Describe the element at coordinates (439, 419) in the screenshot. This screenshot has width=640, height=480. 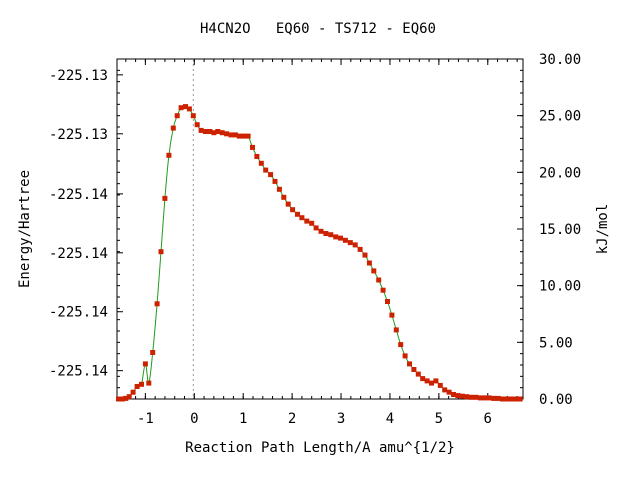
I see `x-tick-label: 5` at that location.